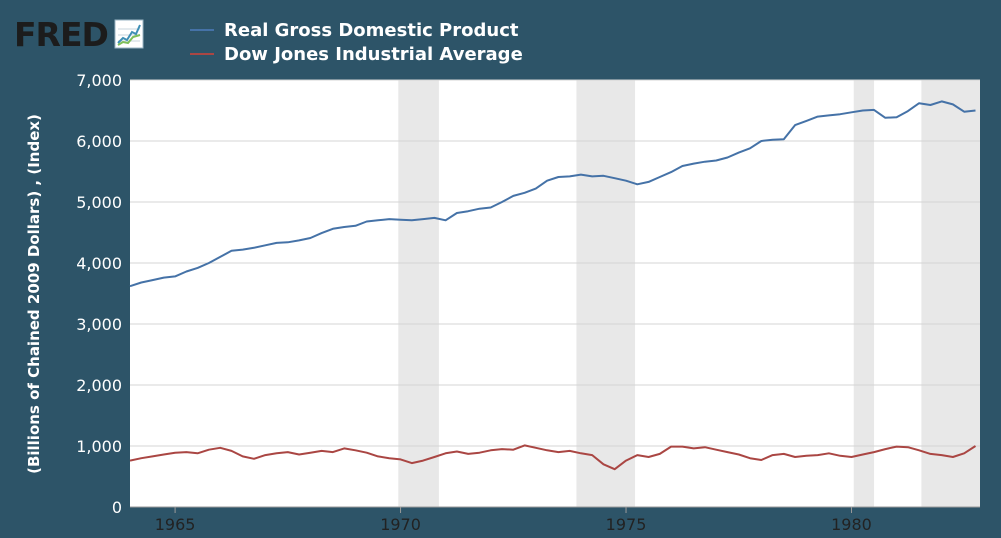 The image size is (1001, 538). What do you see at coordinates (117, 507) in the screenshot?
I see `y-tick-label: 0` at bounding box center [117, 507].